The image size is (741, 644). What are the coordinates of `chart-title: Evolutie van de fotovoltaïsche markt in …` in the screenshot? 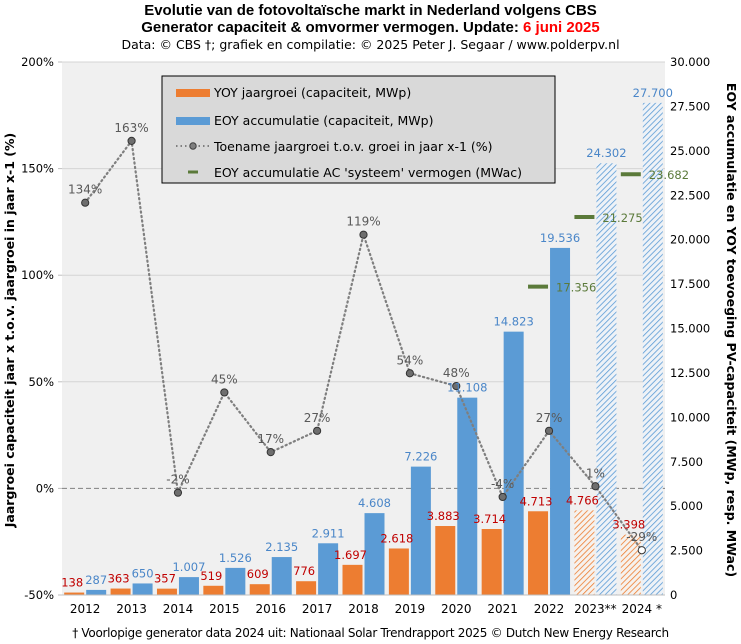 It's located at (370, 10).